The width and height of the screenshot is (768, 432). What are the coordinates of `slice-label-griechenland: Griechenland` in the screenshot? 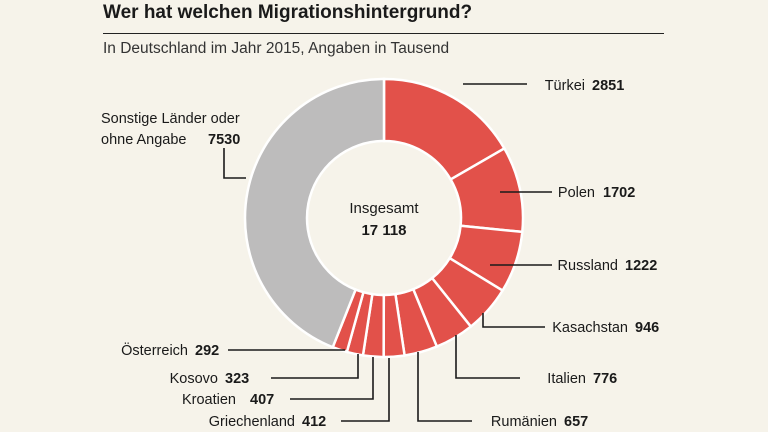 It's located at (252, 422).